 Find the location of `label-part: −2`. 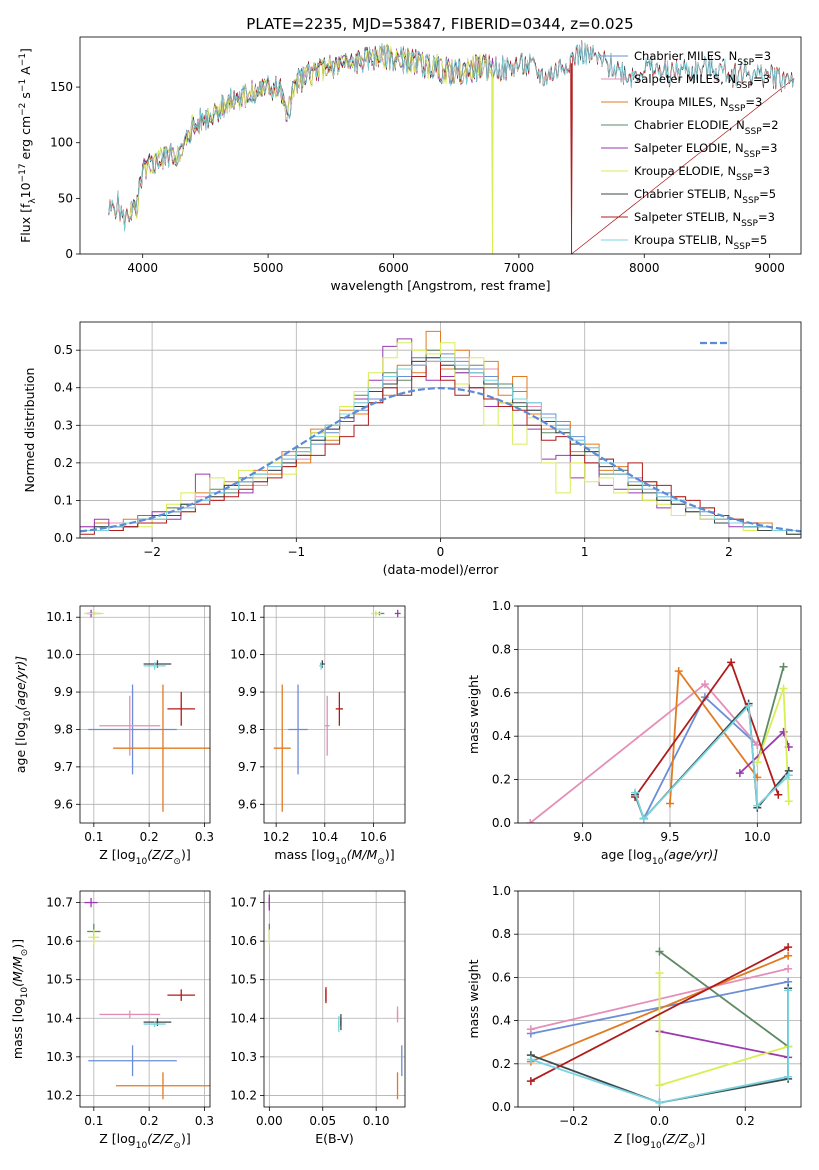

label-part: −2 is located at coordinates (23, 109).